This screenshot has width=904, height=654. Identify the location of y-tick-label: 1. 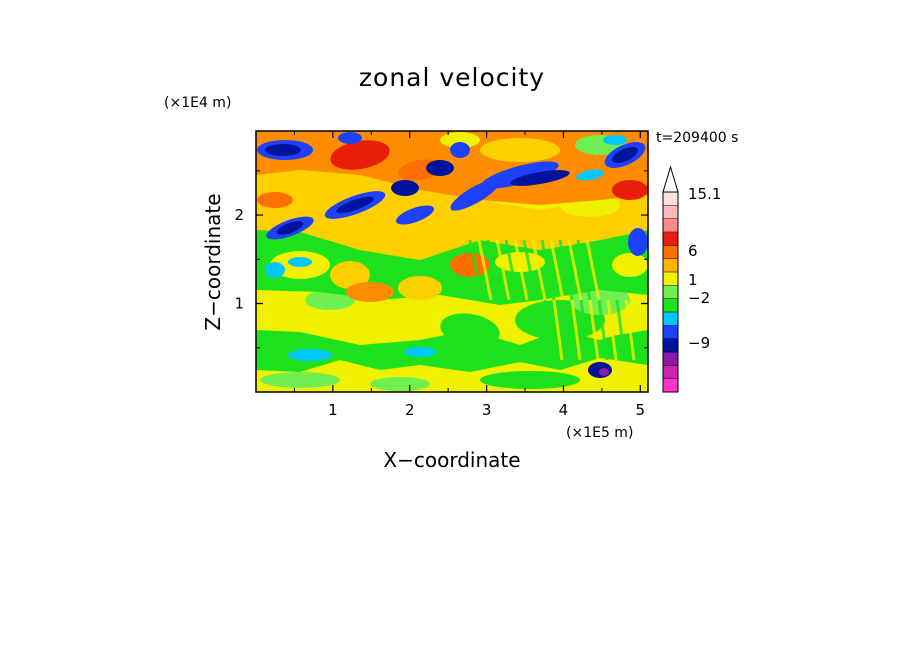
(239, 304).